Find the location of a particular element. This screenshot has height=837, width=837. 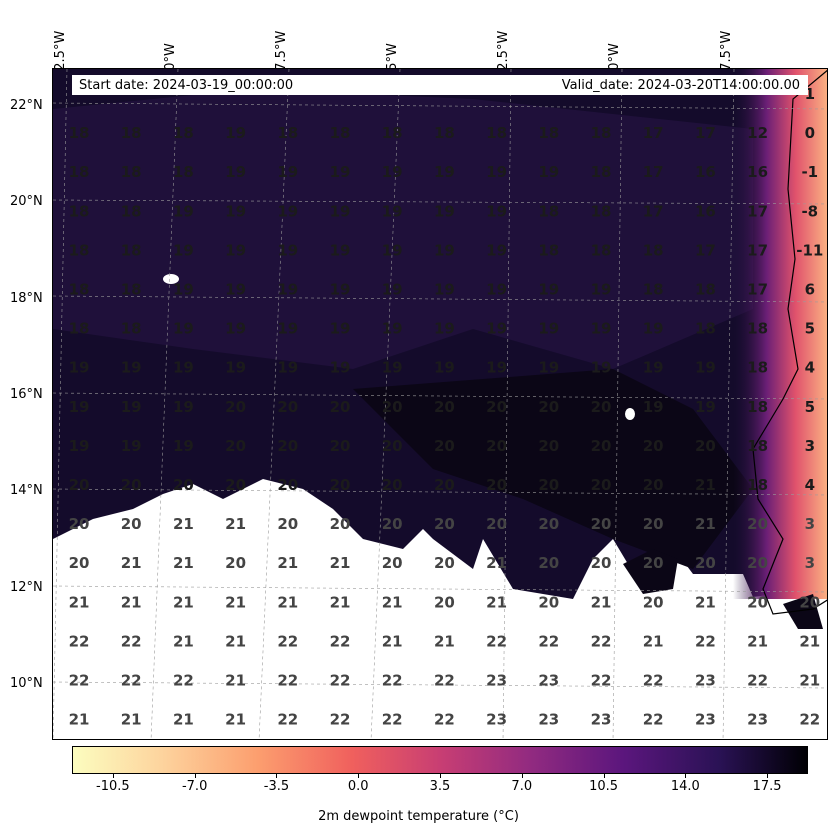

grid-value-label: 4 is located at coordinates (810, 485).